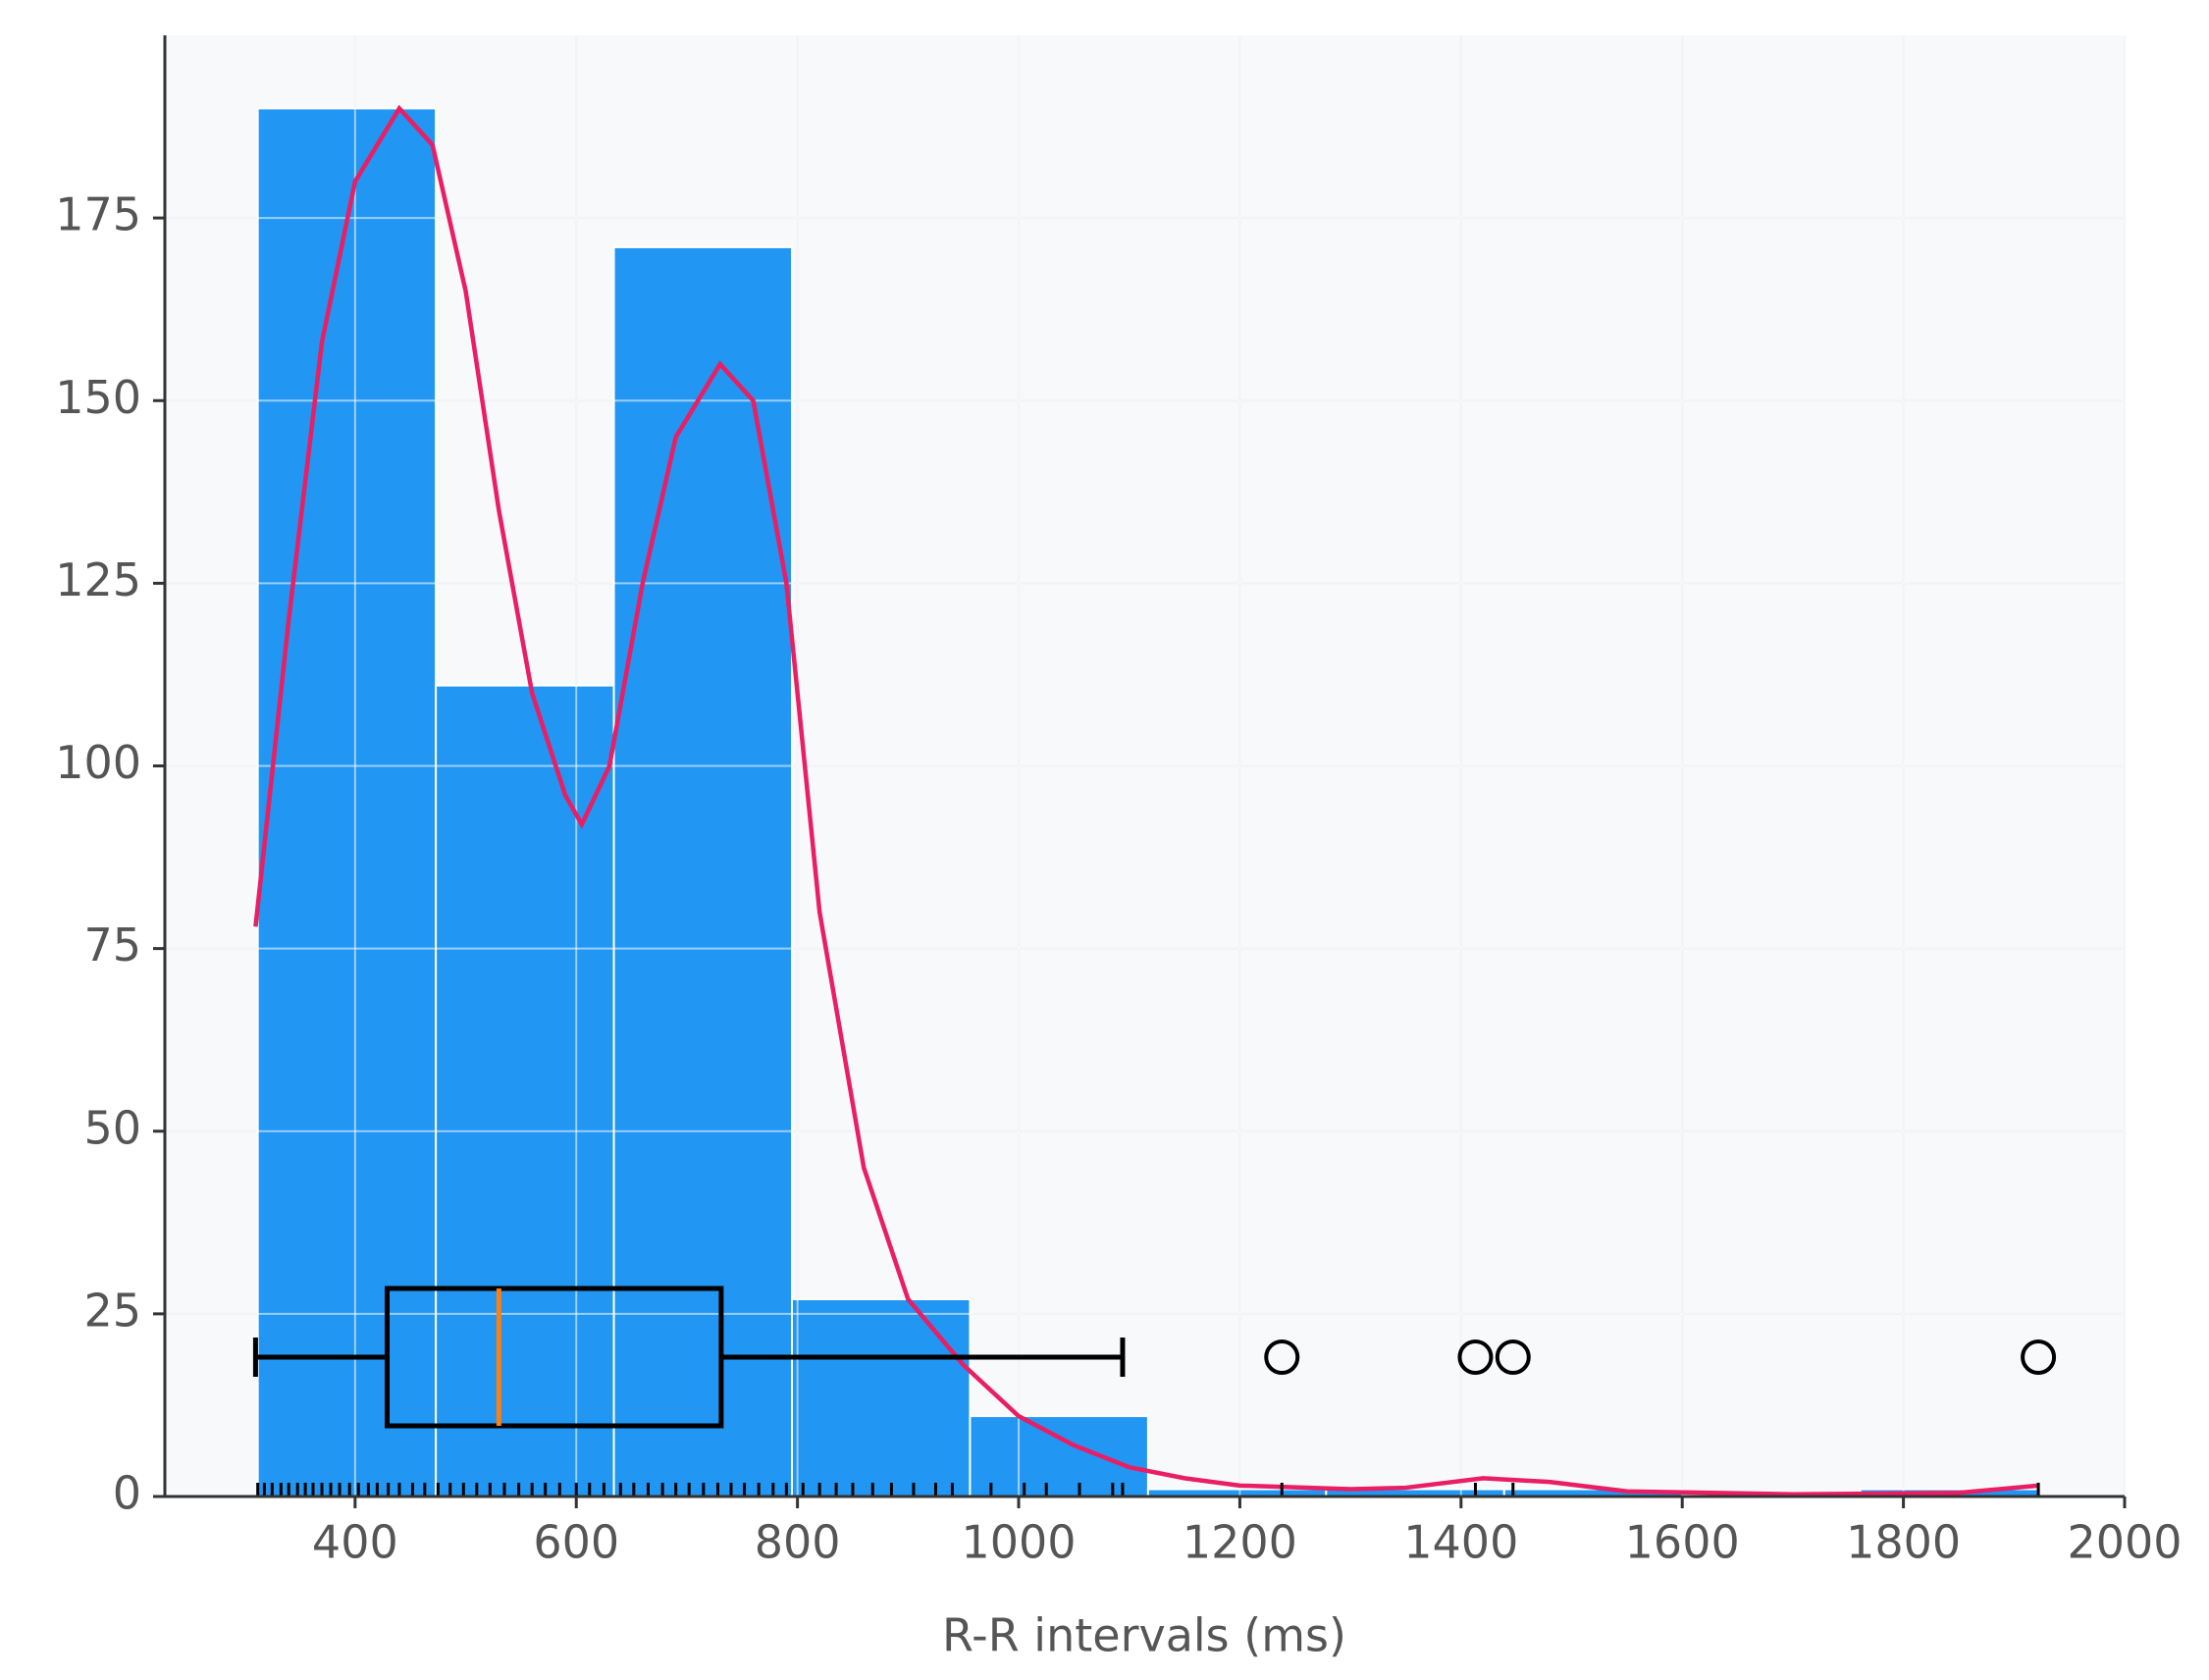 The height and width of the screenshot is (1680, 2209). I want to click on x-tick-label: 1800, so click(1903, 1542).